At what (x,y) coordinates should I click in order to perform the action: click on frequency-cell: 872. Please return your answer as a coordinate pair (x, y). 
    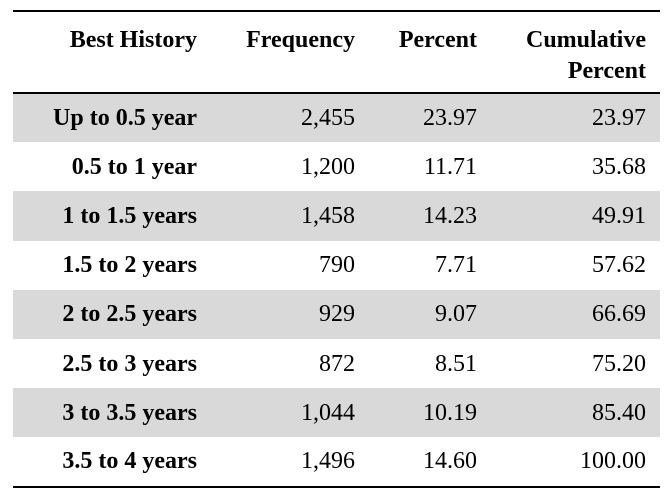
    Looking at the image, I should click on (337, 363).